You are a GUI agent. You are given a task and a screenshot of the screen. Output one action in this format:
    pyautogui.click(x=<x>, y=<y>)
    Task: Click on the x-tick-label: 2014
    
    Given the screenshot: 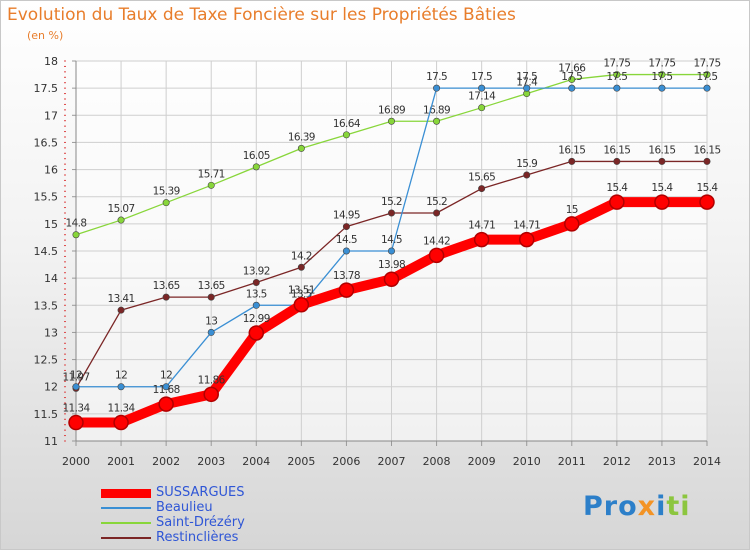 What is the action you would take?
    pyautogui.click(x=707, y=461)
    